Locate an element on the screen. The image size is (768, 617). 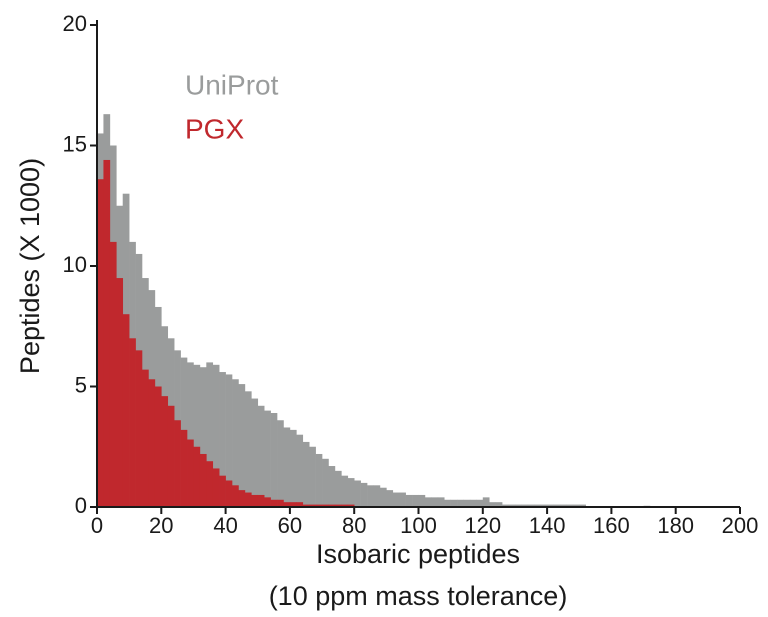
y-axis-label: Peptides (X 1000) is located at coordinates (30, 266).